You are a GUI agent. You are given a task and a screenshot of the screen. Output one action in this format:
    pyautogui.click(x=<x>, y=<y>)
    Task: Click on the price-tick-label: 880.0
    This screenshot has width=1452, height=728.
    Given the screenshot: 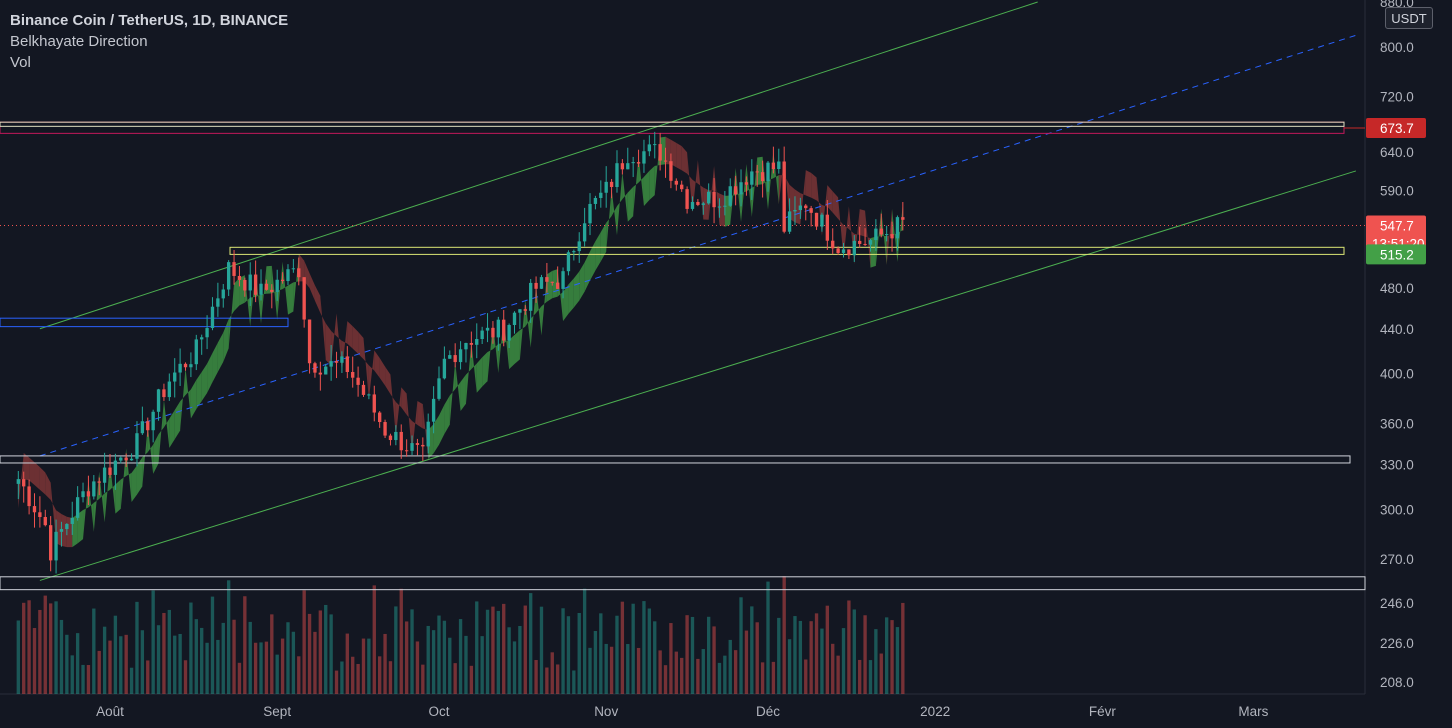 What is the action you would take?
    pyautogui.click(x=1397, y=5)
    